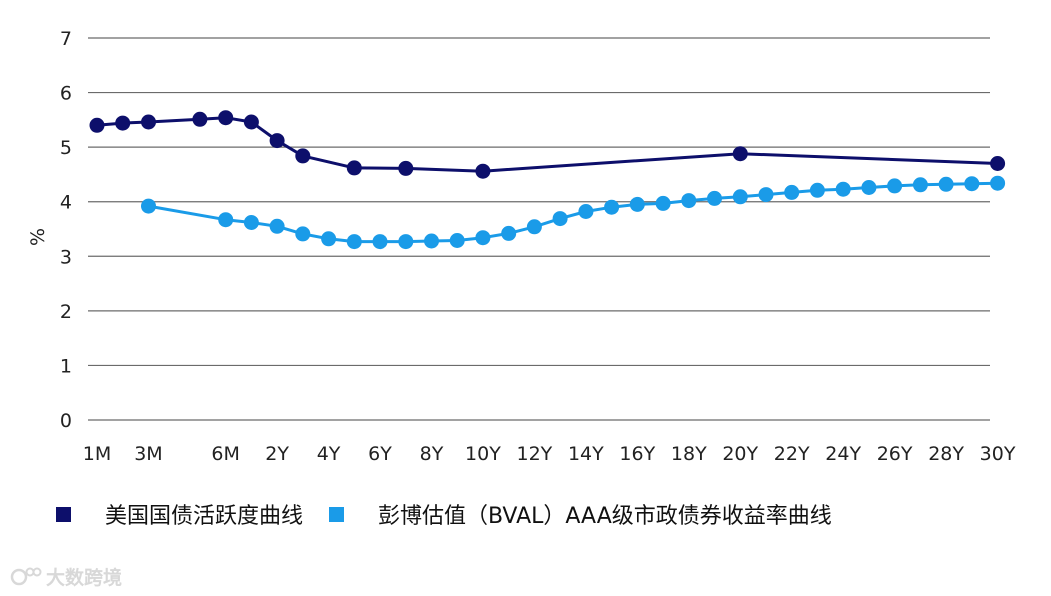  Describe the element at coordinates (66, 257) in the screenshot. I see `y-tick-label: 3` at that location.